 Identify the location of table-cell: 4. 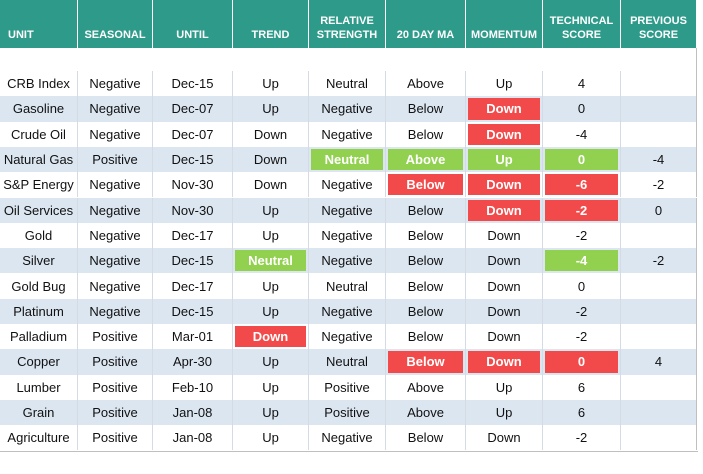
(659, 362).